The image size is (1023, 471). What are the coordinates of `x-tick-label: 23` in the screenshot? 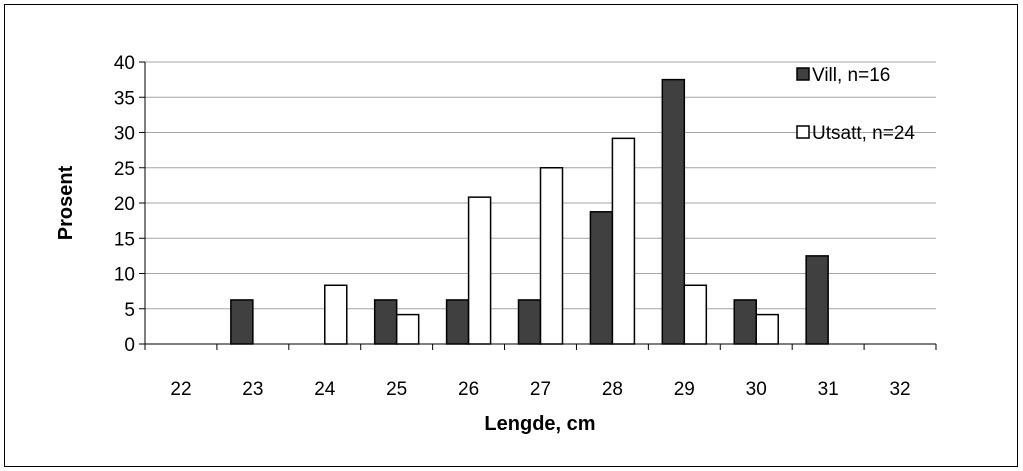 It's located at (252, 389).